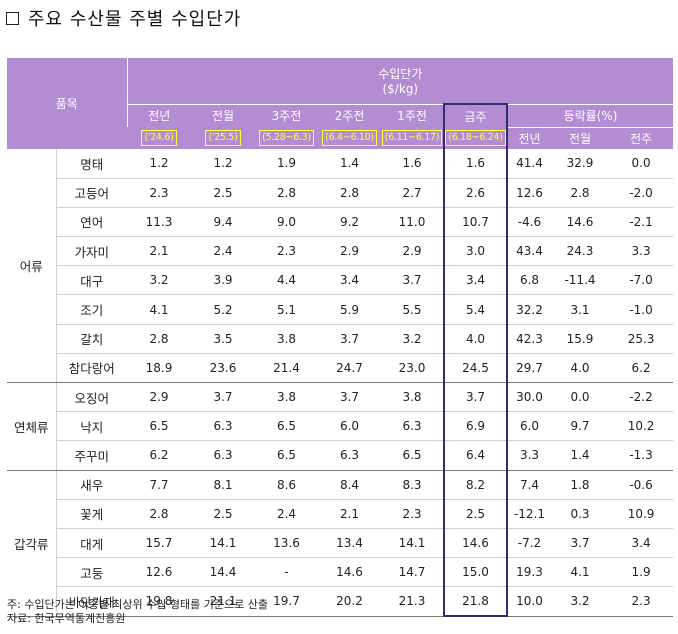 The image size is (678, 634). What do you see at coordinates (135, 19) in the screenshot?
I see `title-text: 주요 수산물 주별 수입단가` at bounding box center [135, 19].